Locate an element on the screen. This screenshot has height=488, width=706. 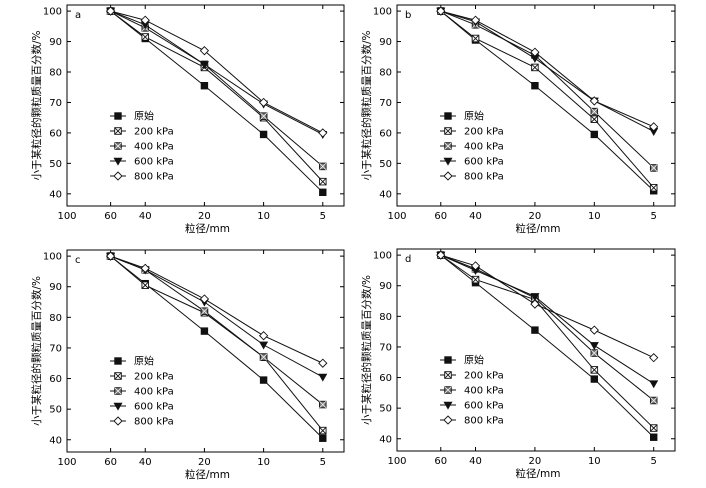
y-axis-label: 小于某粒径的颗粒质量百分数/% is located at coordinates (366, 350).